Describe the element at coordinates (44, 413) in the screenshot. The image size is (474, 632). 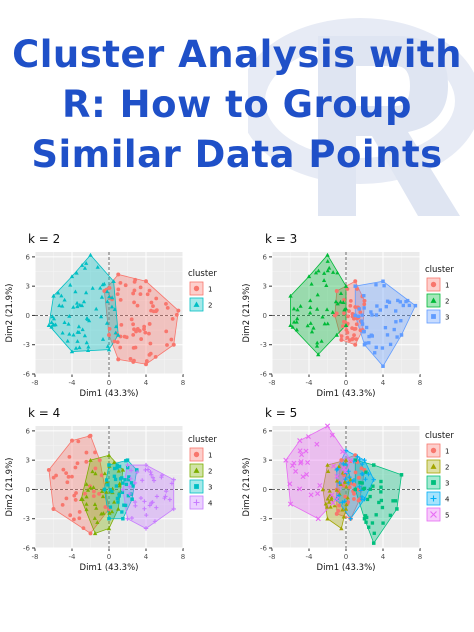
I see `chart-title: k = 4` at that location.